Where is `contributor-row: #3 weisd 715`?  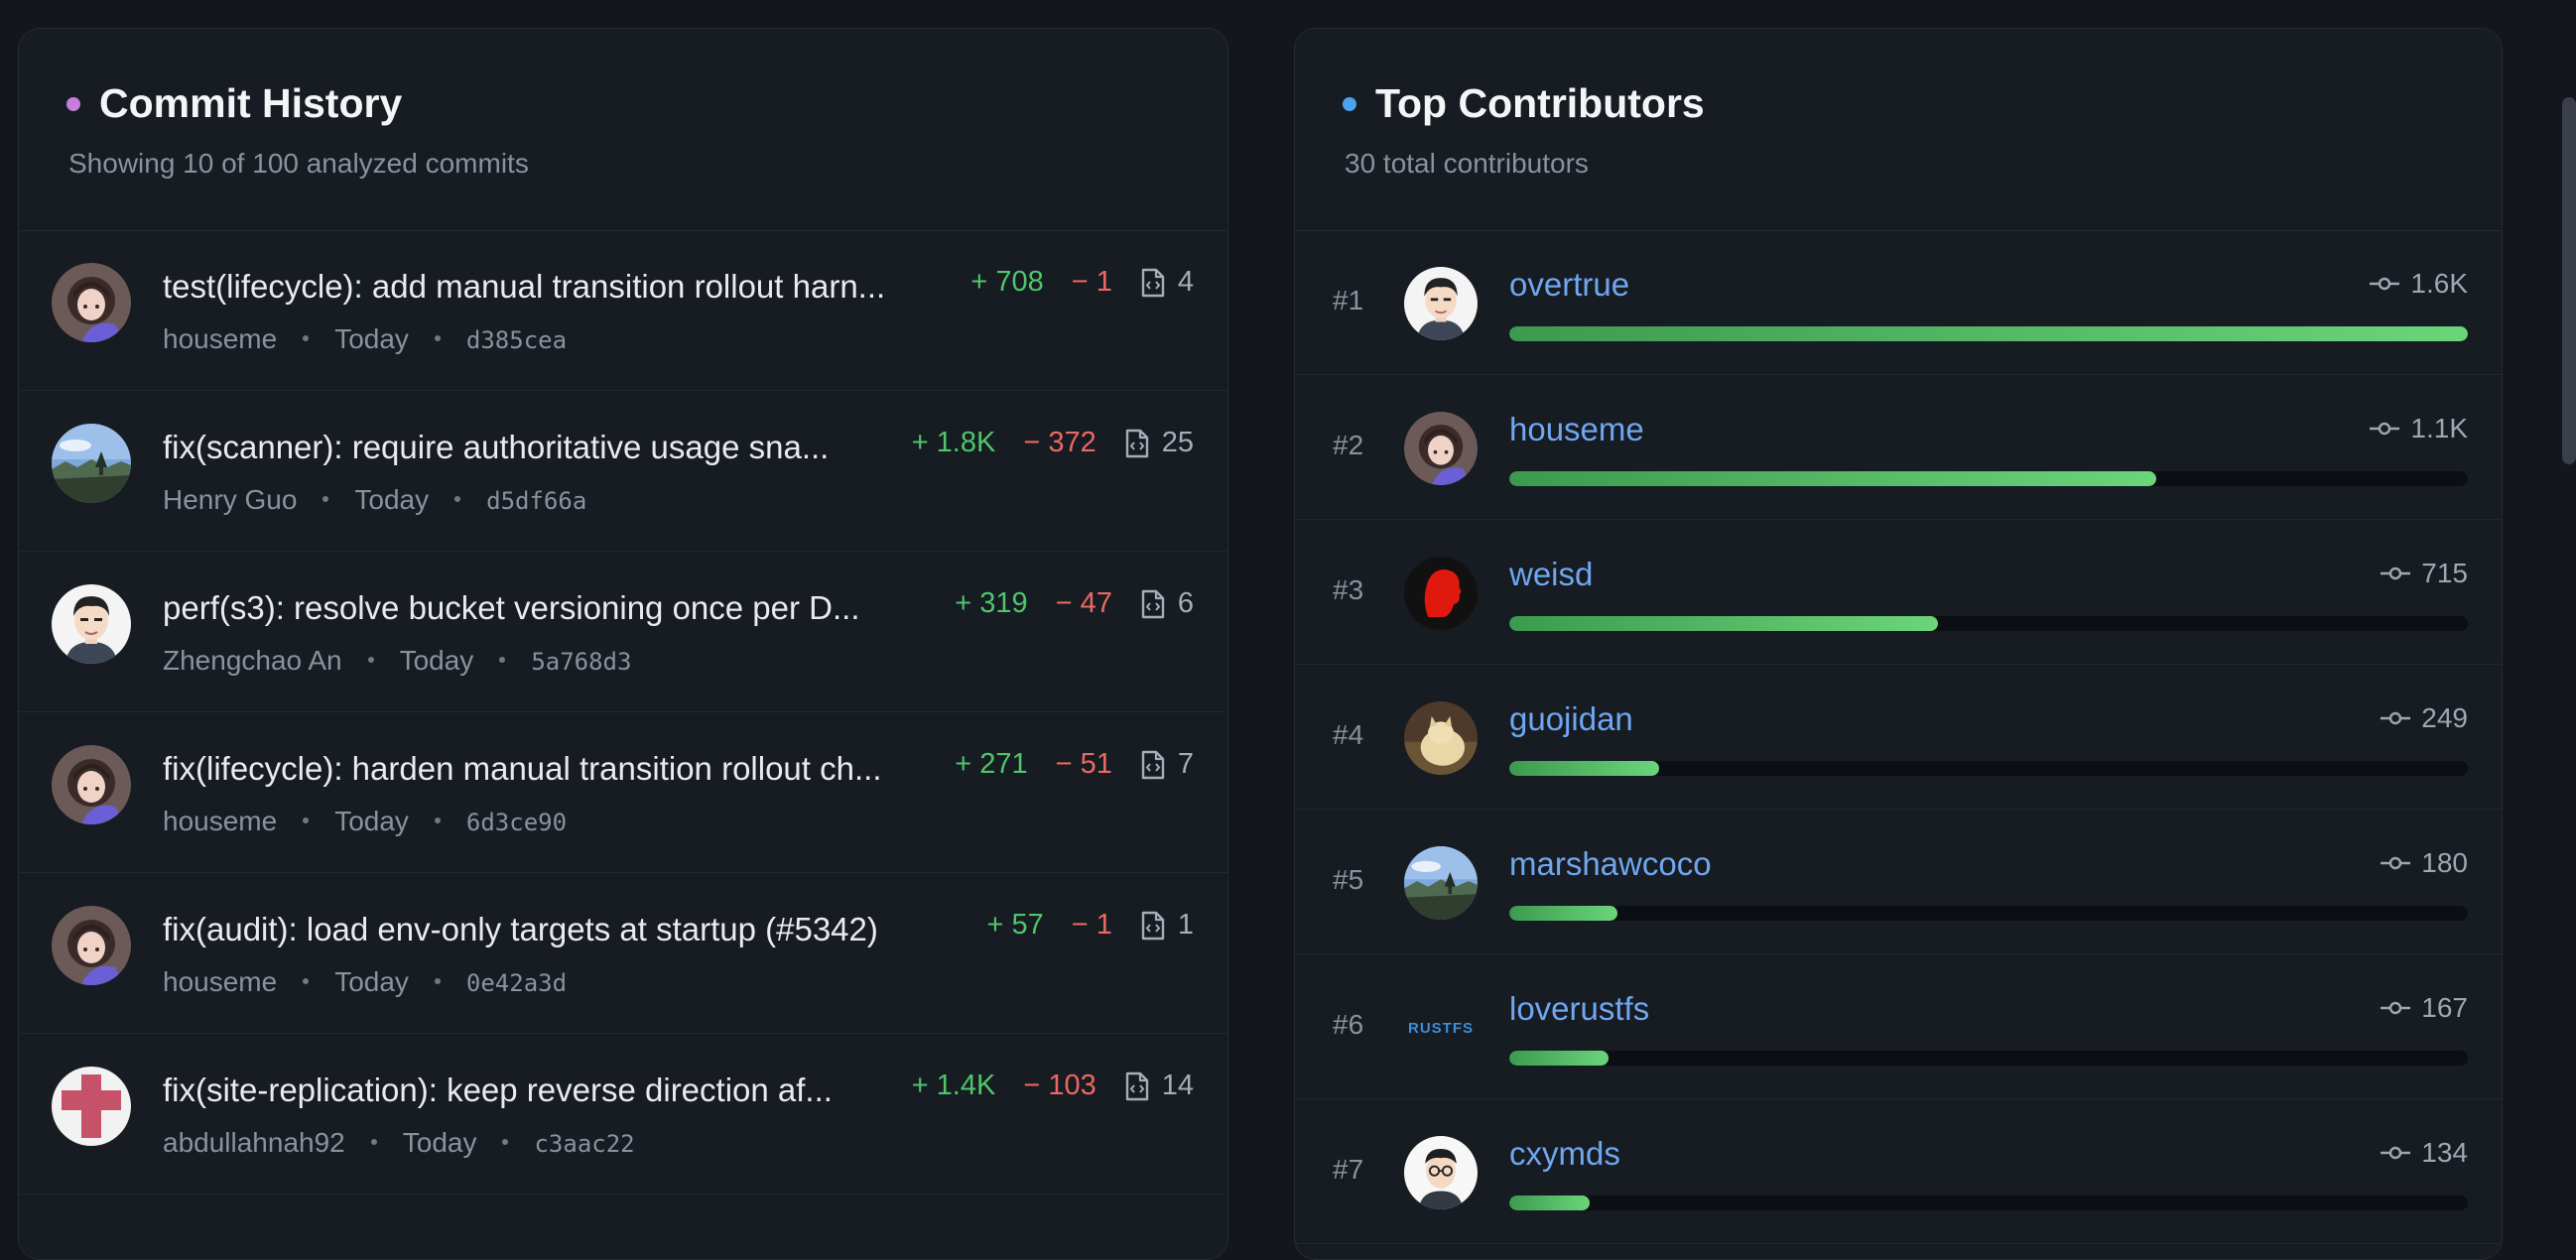
contributor-row: #3 weisd 715 is located at coordinates (1899, 592).